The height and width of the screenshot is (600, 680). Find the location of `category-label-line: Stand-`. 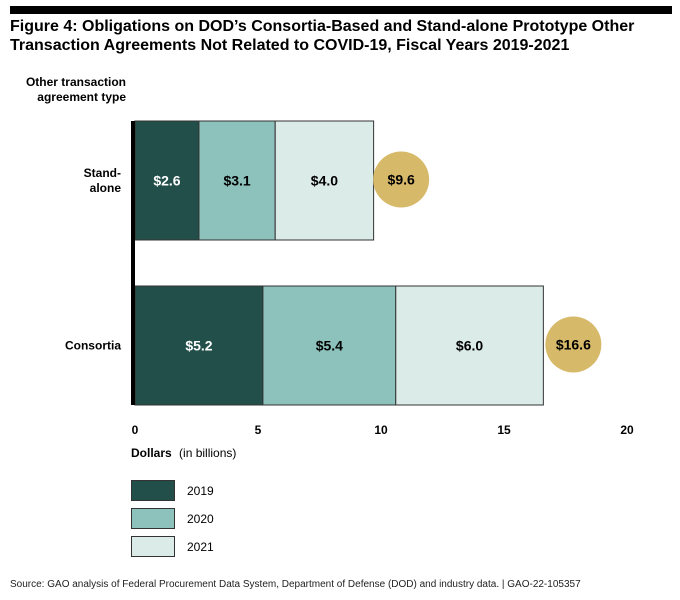

category-label-line: Stand- is located at coordinates (102, 173).